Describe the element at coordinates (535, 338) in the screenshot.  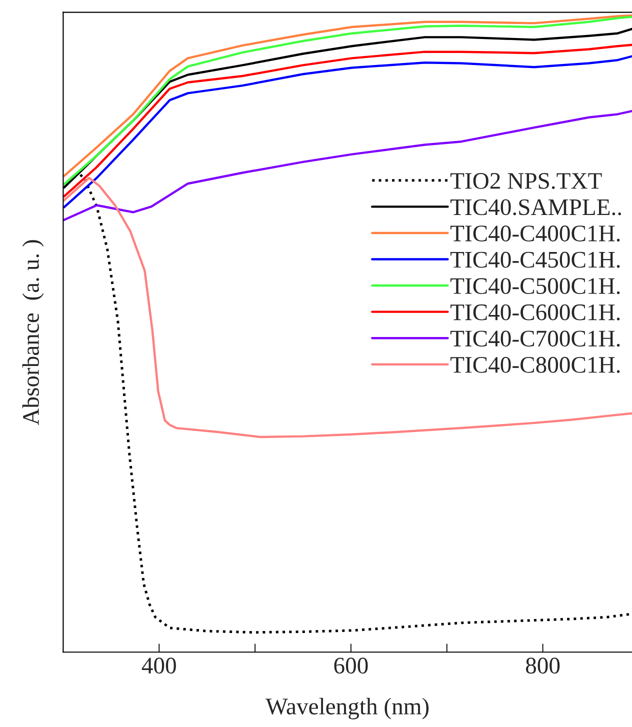
I see `legend-label: TIC40-C700C1H.` at that location.